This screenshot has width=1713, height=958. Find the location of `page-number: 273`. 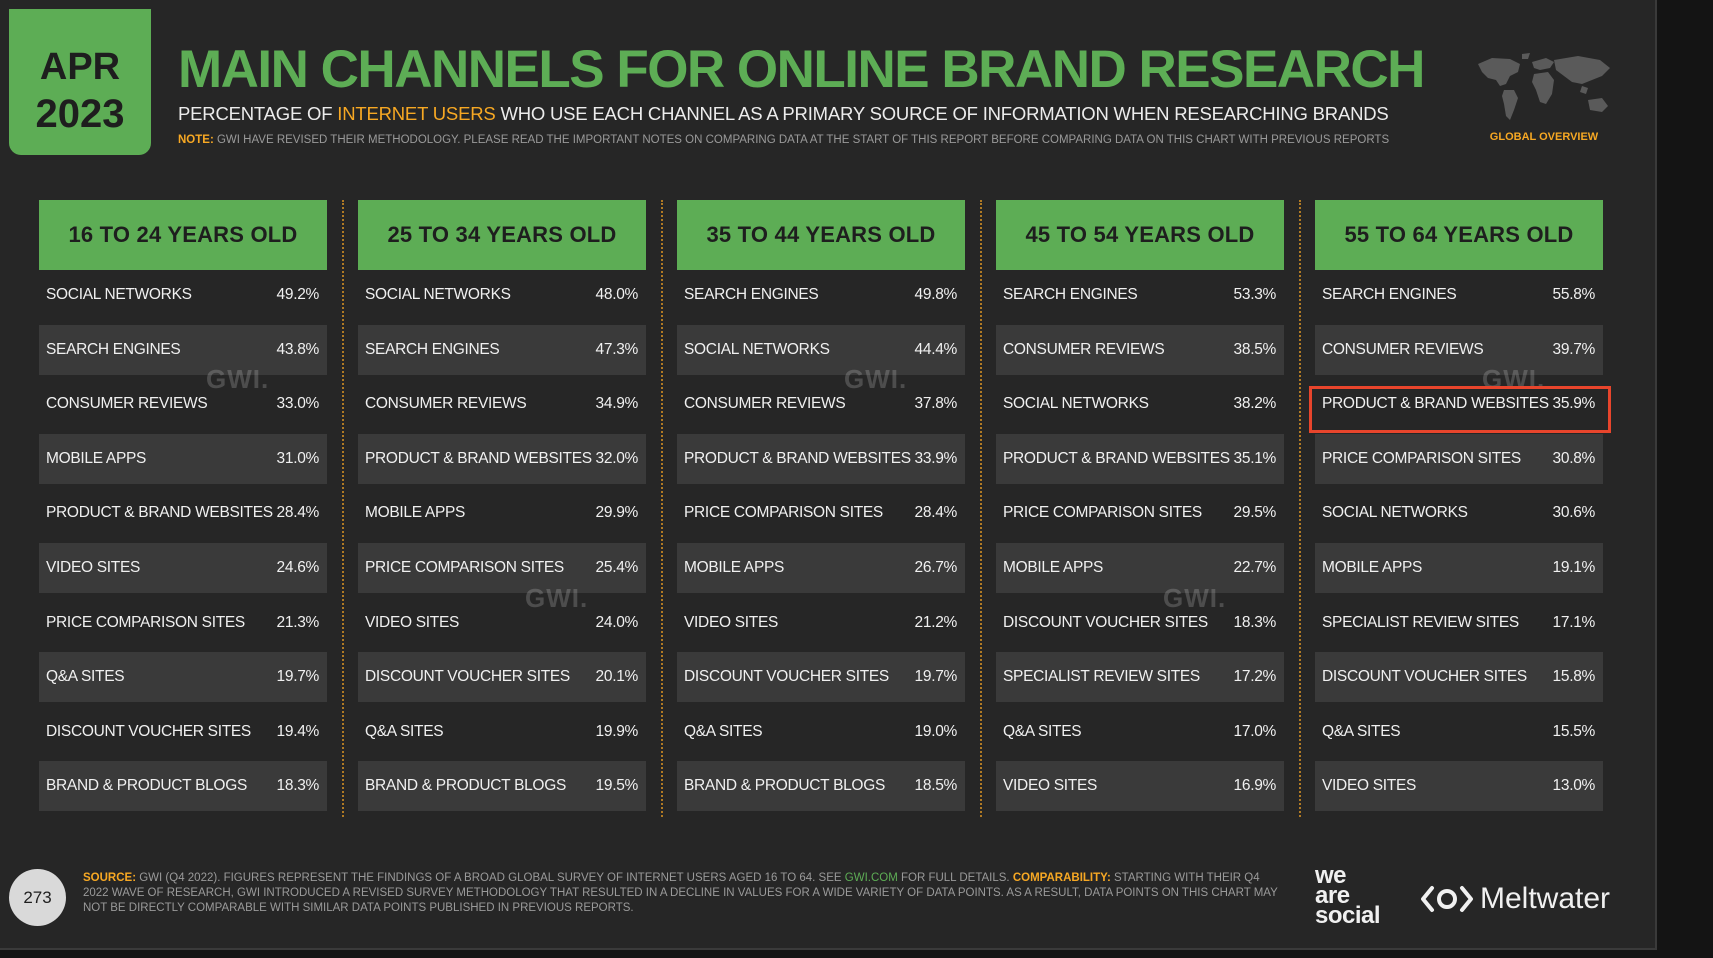

page-number: 273 is located at coordinates (37, 897).